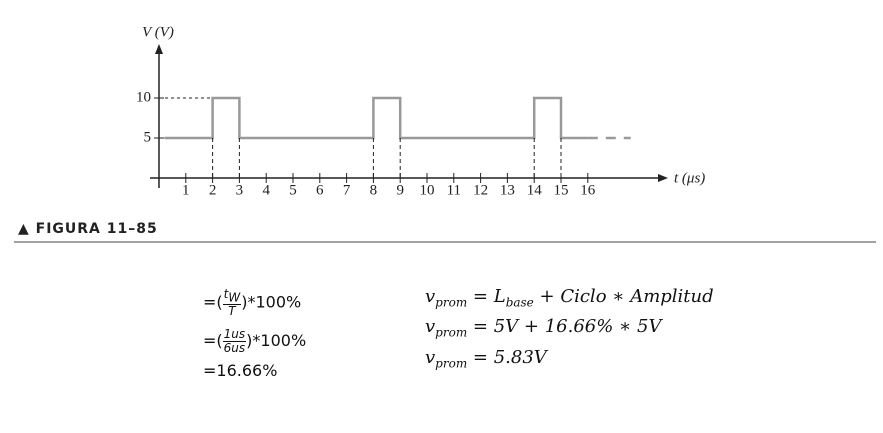 This screenshot has width=883, height=433. Describe the element at coordinates (293, 190) in the screenshot. I see `x-tick-label: 5` at that location.